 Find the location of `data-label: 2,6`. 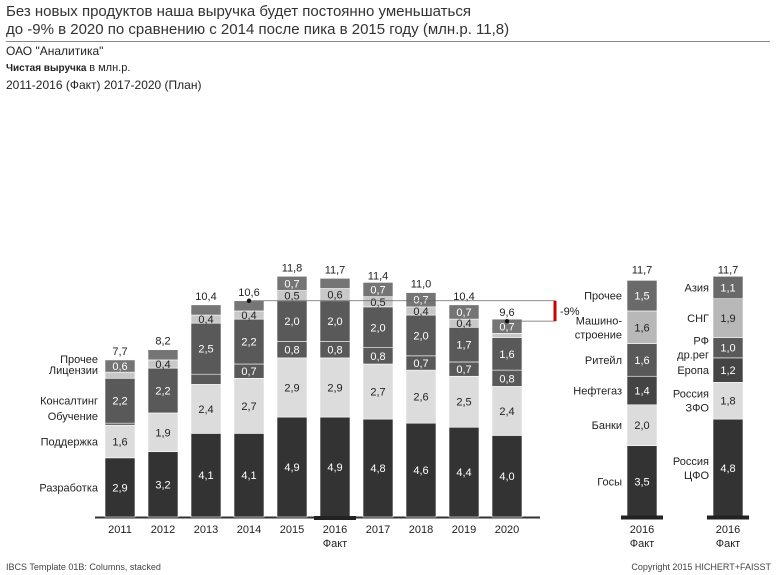

data-label: 2,6 is located at coordinates (420, 398).